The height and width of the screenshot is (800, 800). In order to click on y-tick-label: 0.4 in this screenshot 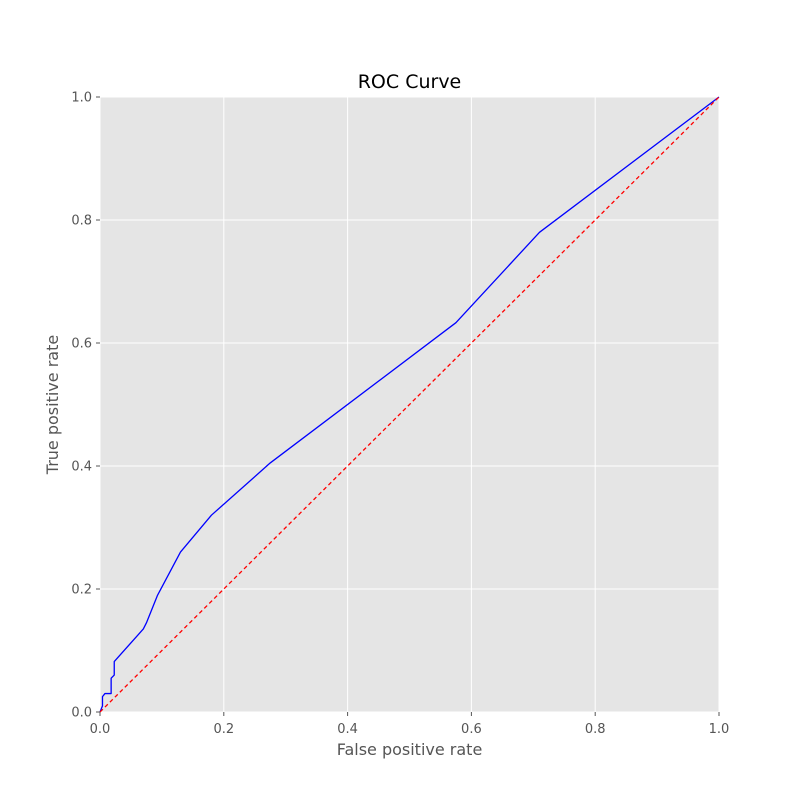, I will do `click(81, 467)`.